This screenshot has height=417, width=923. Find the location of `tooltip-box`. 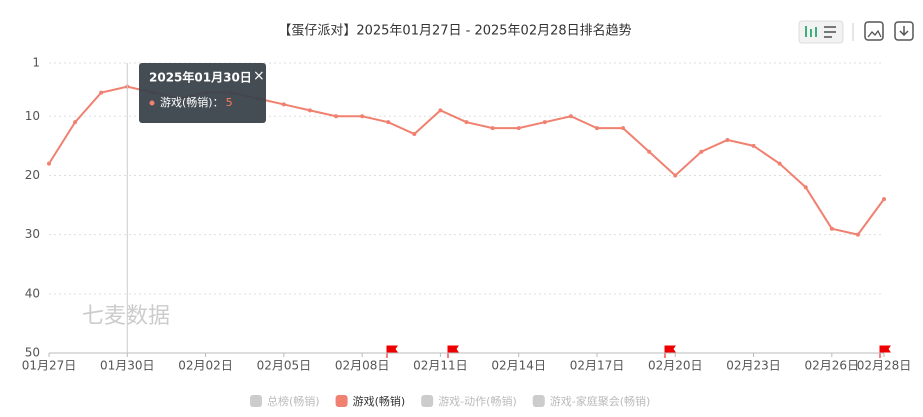

tooltip-box is located at coordinates (202, 93).